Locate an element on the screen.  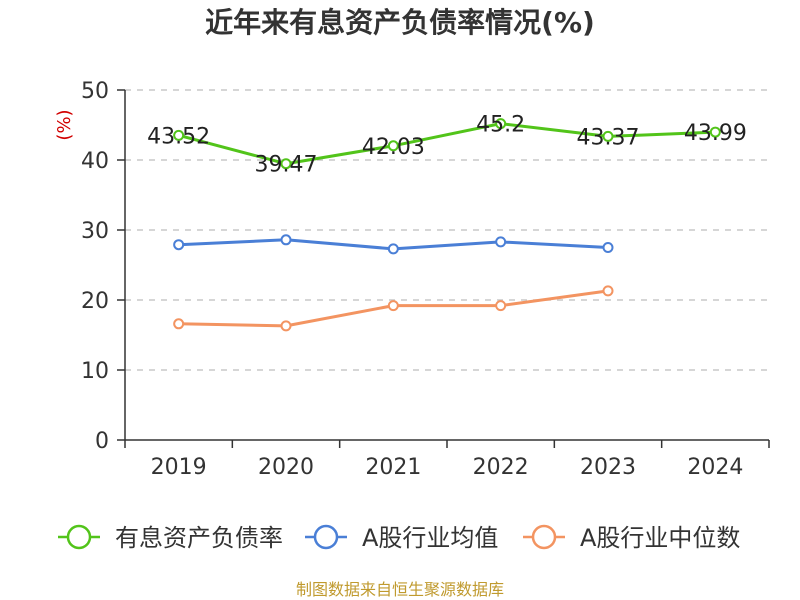
y-axis-tick-label: 50 is located at coordinates (95, 91).